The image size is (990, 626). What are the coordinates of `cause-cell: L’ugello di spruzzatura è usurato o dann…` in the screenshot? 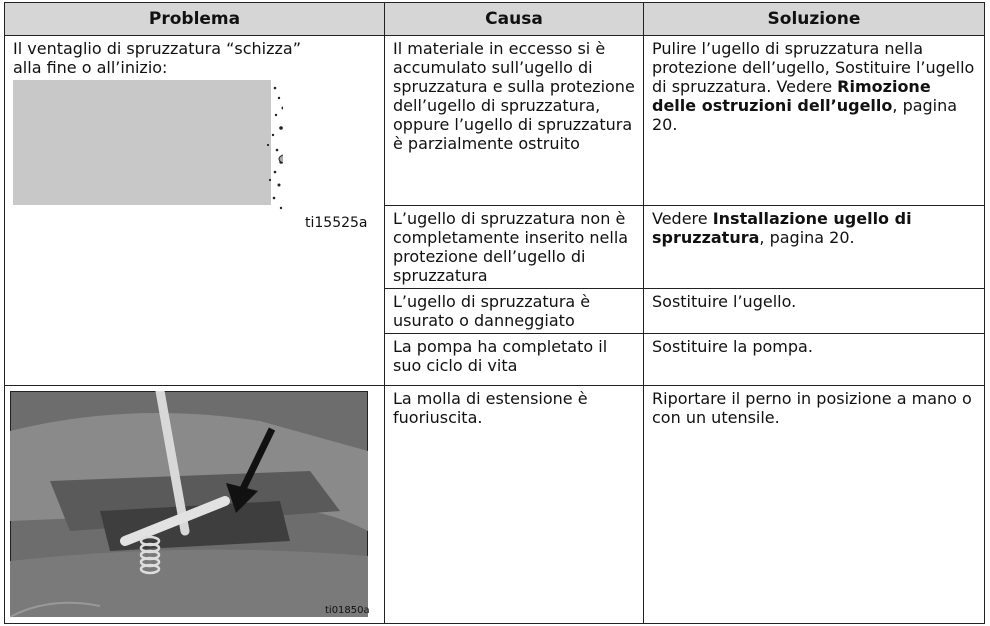 It's located at (514, 311).